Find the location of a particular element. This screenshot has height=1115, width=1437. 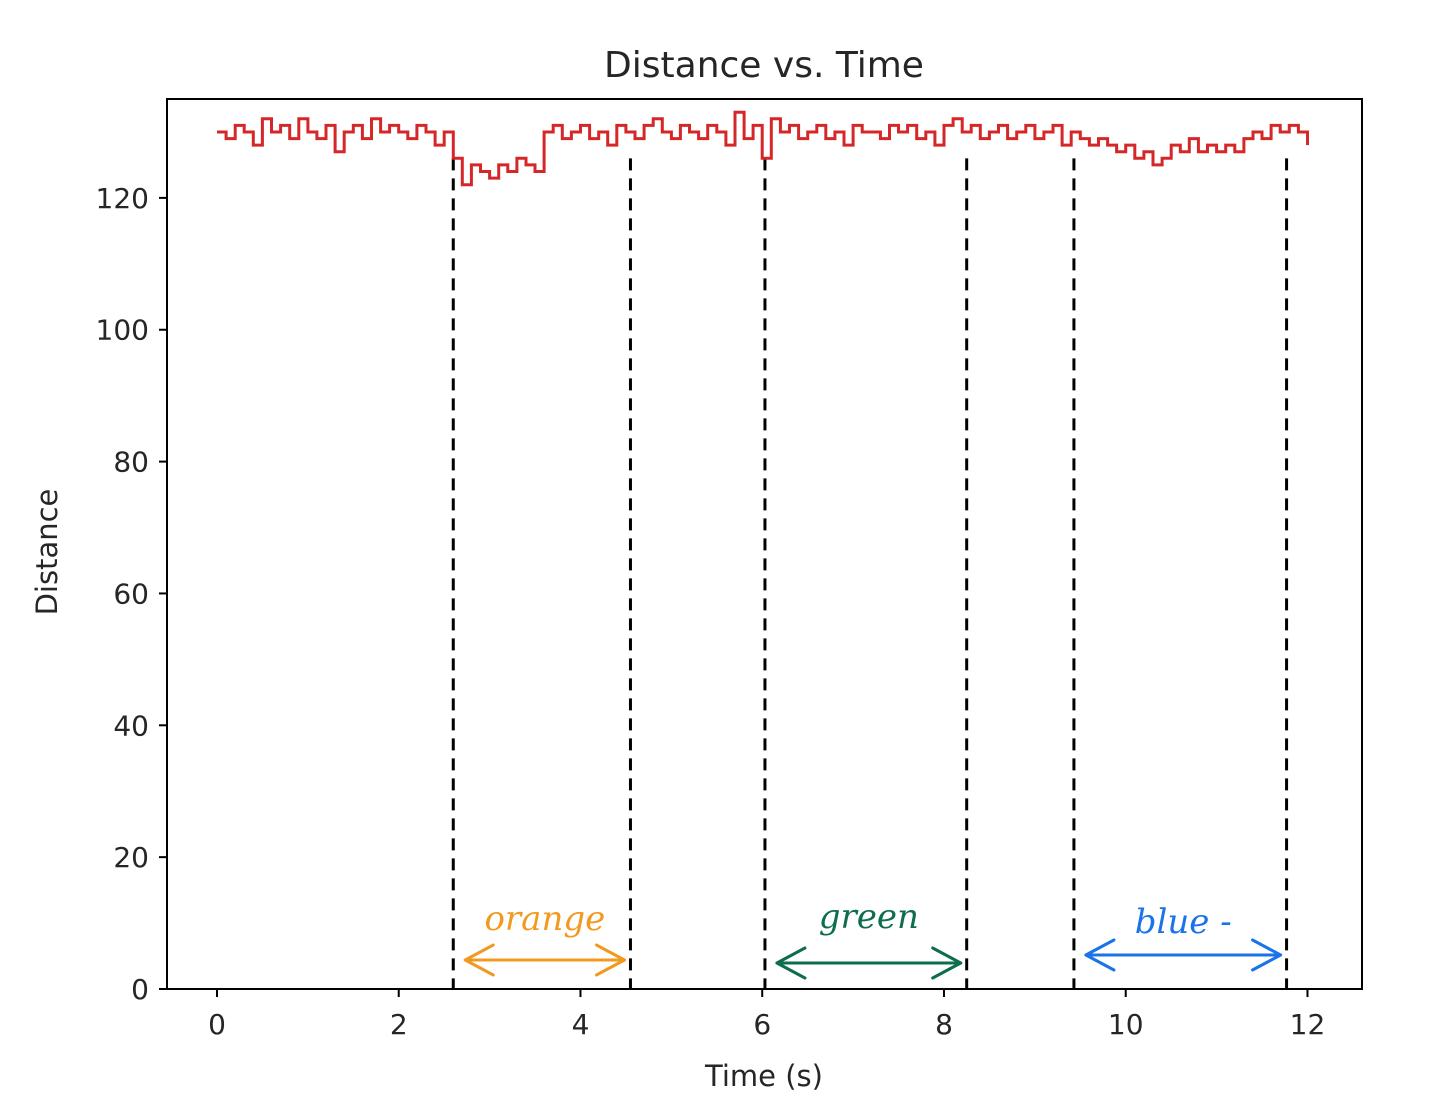

x-tick-label: 10 is located at coordinates (1126, 1024).